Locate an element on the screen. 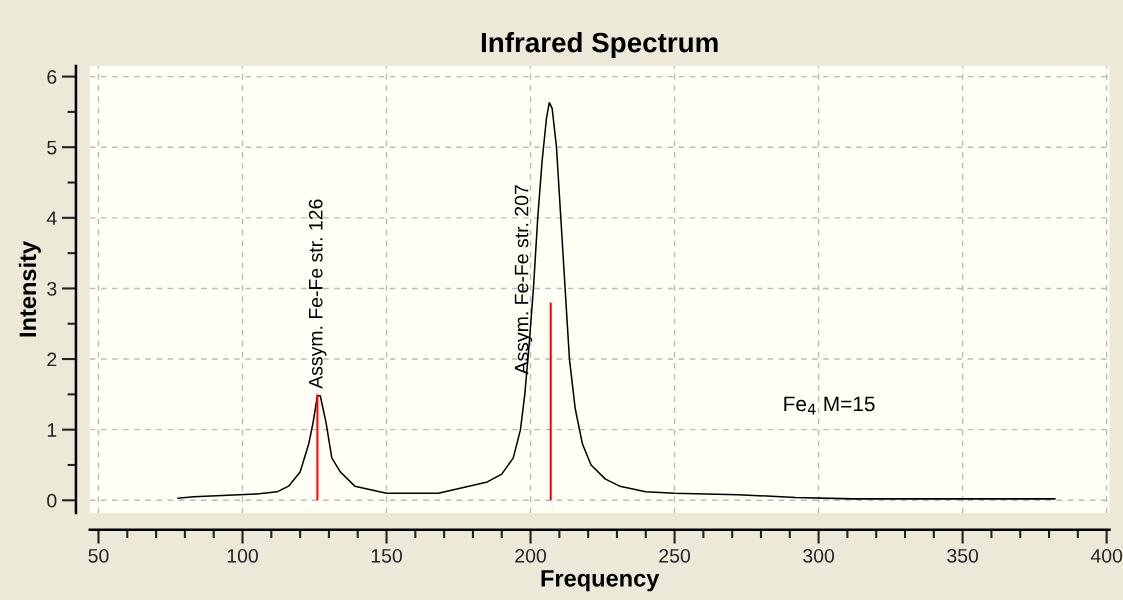 The image size is (1123, 600). x-tick-label: 250 is located at coordinates (675, 555).